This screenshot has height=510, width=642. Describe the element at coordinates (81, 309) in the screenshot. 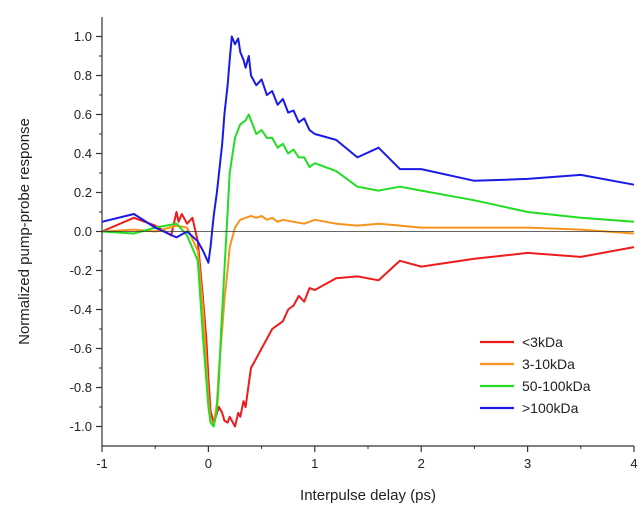

I see `y-tick-label: -0.4` at that location.